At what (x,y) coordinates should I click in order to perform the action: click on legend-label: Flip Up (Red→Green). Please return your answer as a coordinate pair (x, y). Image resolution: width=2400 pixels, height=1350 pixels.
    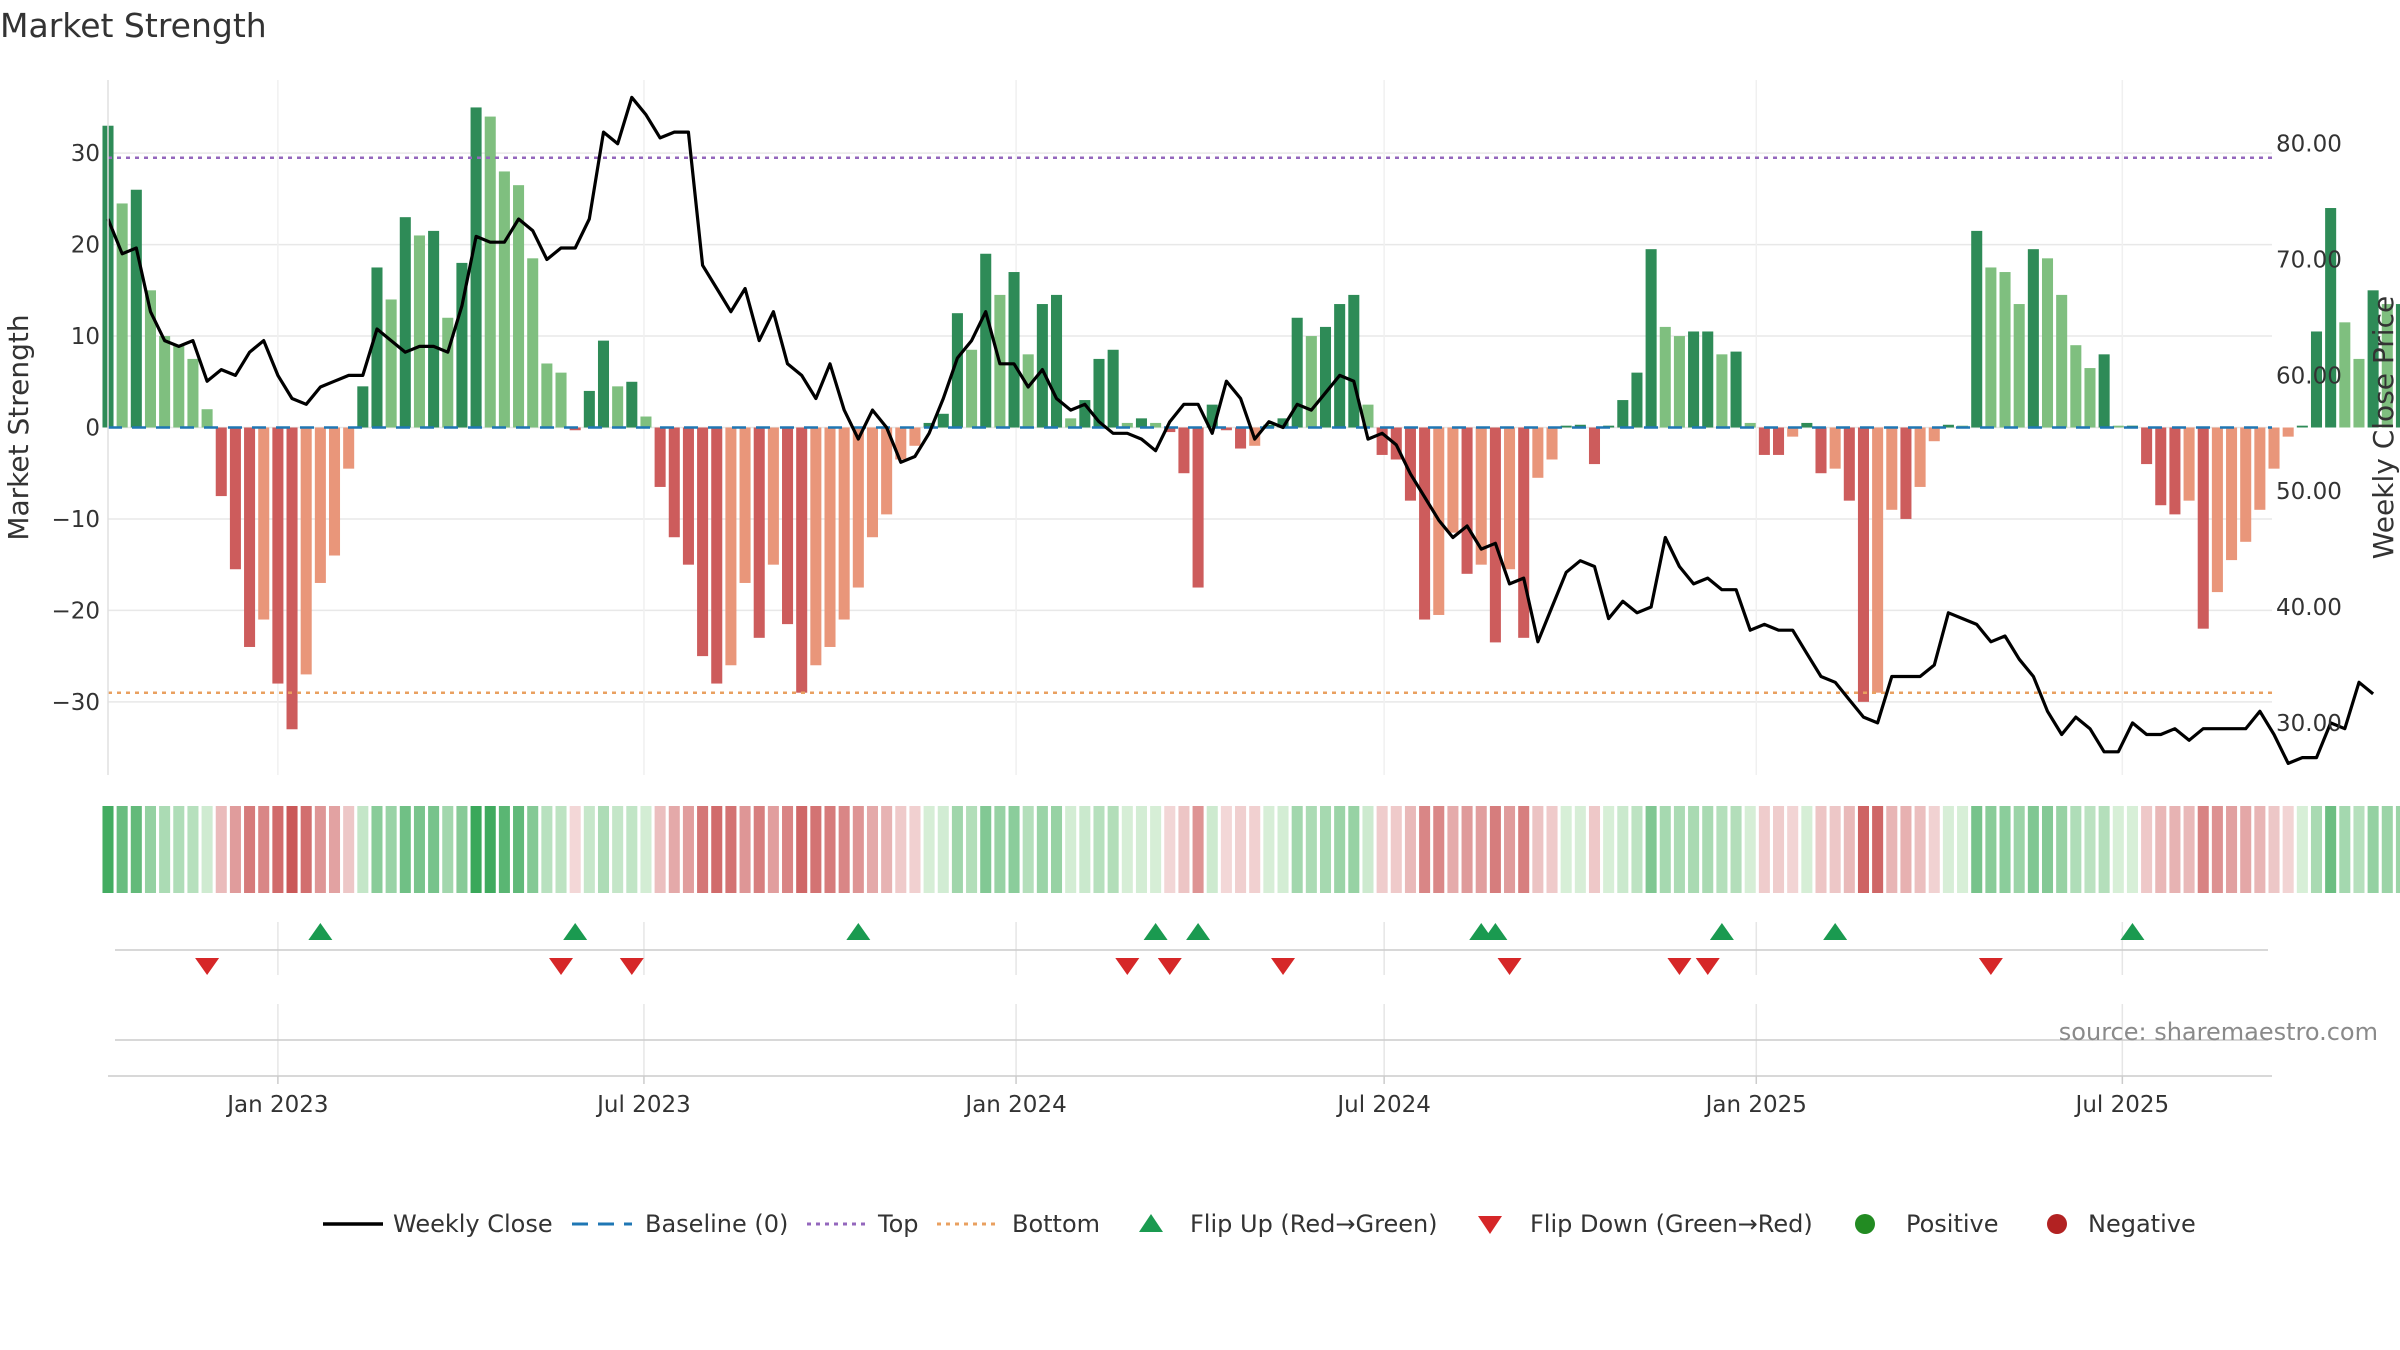
    Looking at the image, I should click on (1314, 1224).